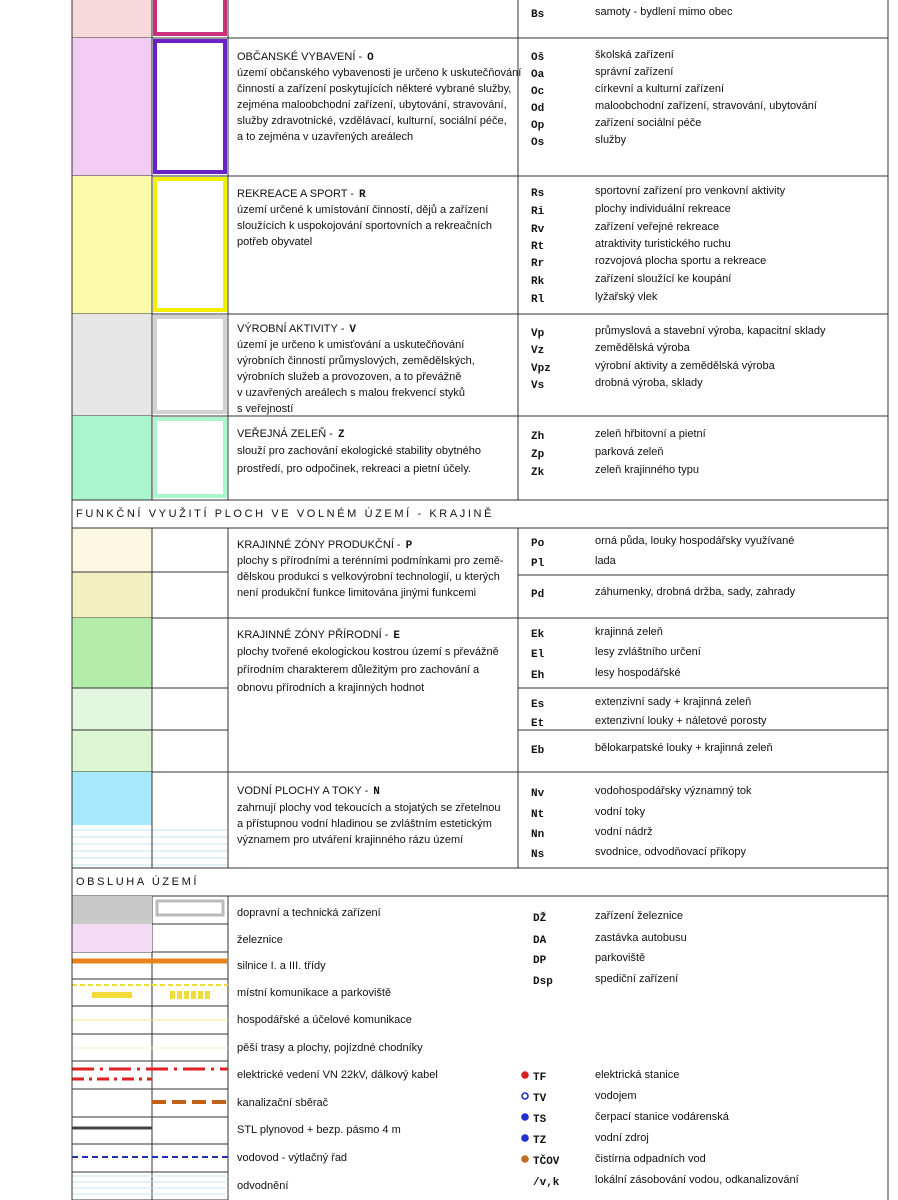  I want to click on code-label: zeleň krajinného typu, so click(647, 470).